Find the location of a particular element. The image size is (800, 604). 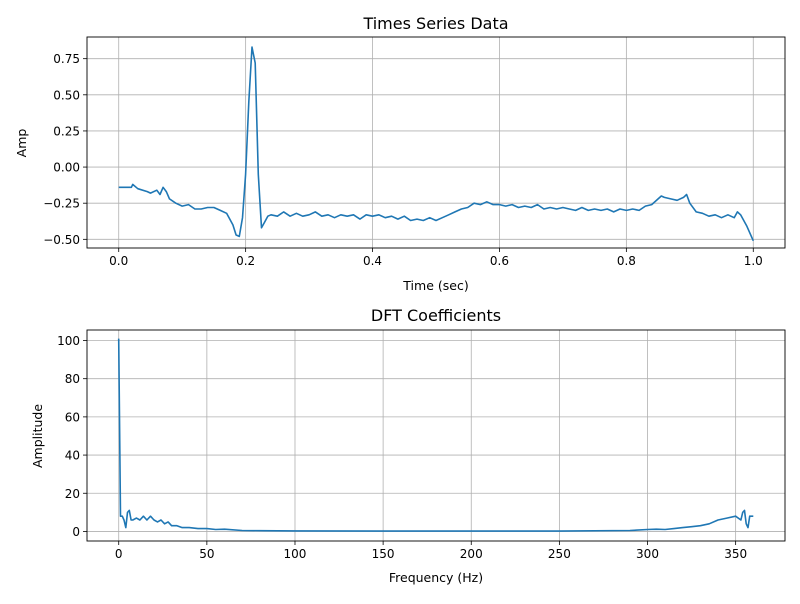

y-tick-label: 20 is located at coordinates (72, 494).